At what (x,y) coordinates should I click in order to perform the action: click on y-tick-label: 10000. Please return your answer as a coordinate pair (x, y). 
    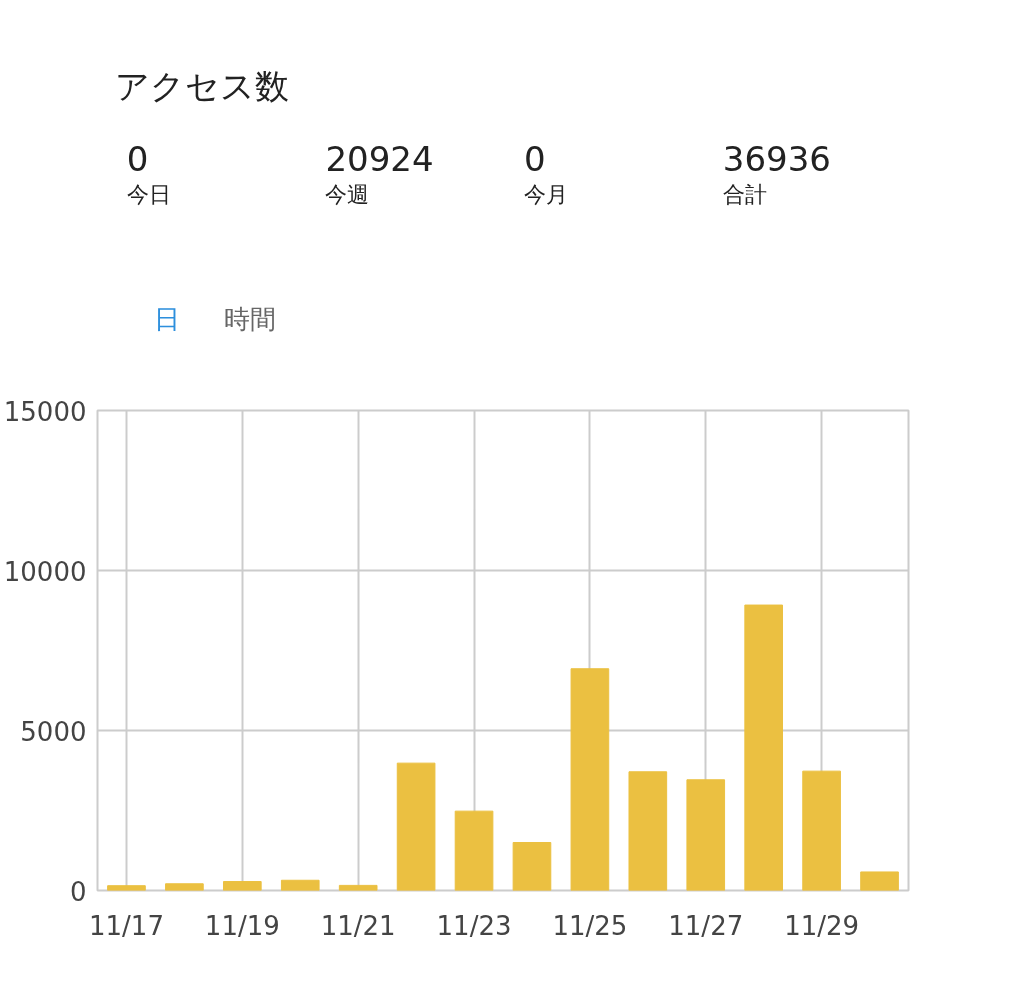
    Looking at the image, I should click on (45, 571).